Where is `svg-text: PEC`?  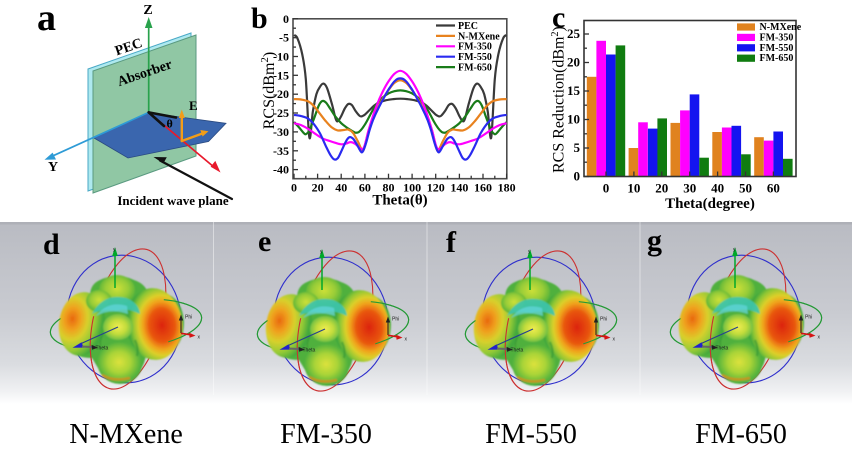
svg-text: PEC is located at coordinates (468, 26).